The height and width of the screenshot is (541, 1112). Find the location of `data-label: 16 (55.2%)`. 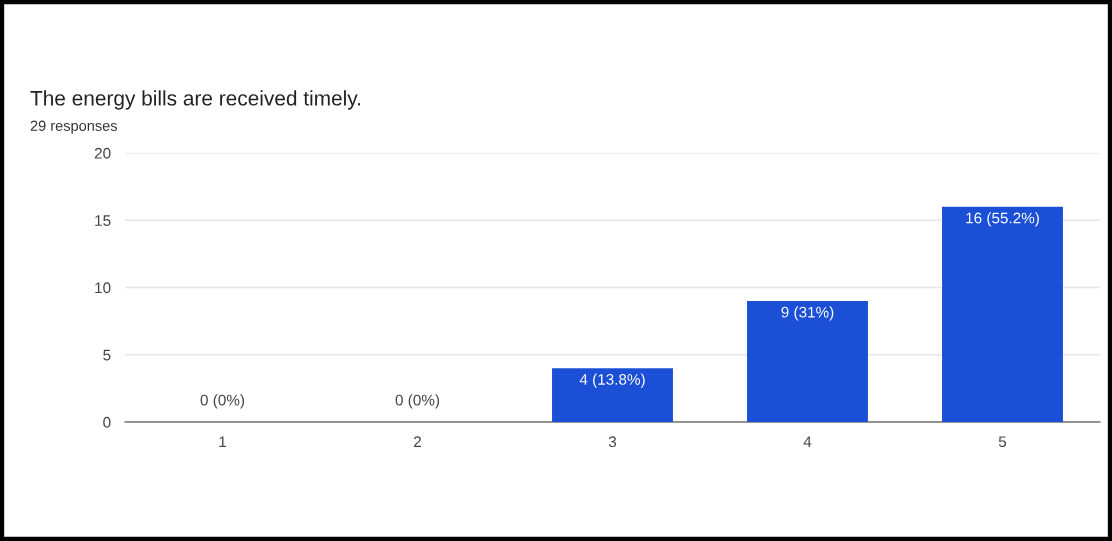

data-label: 16 (55.2%) is located at coordinates (1002, 219).